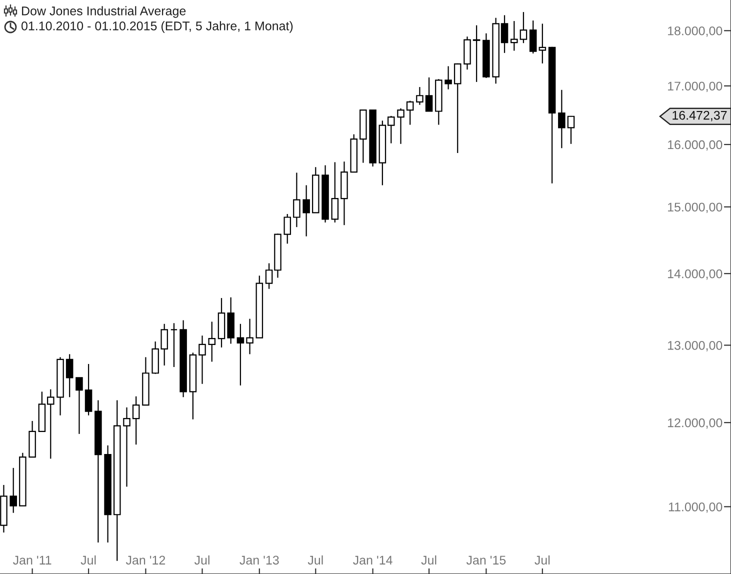 The height and width of the screenshot is (574, 731). What do you see at coordinates (695, 87) in the screenshot?
I see `y-tick-label: 17.000,00` at bounding box center [695, 87].